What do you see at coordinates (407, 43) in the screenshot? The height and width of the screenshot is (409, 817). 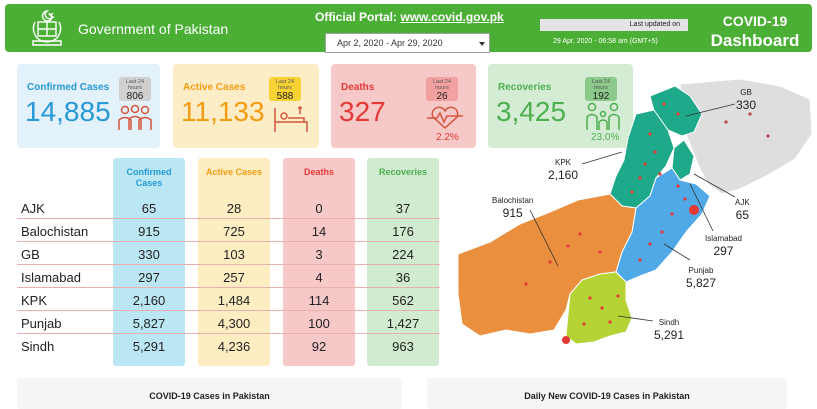 I see `date-range-select: Apr 2, 2020 - Apr 29, 2020` at bounding box center [407, 43].